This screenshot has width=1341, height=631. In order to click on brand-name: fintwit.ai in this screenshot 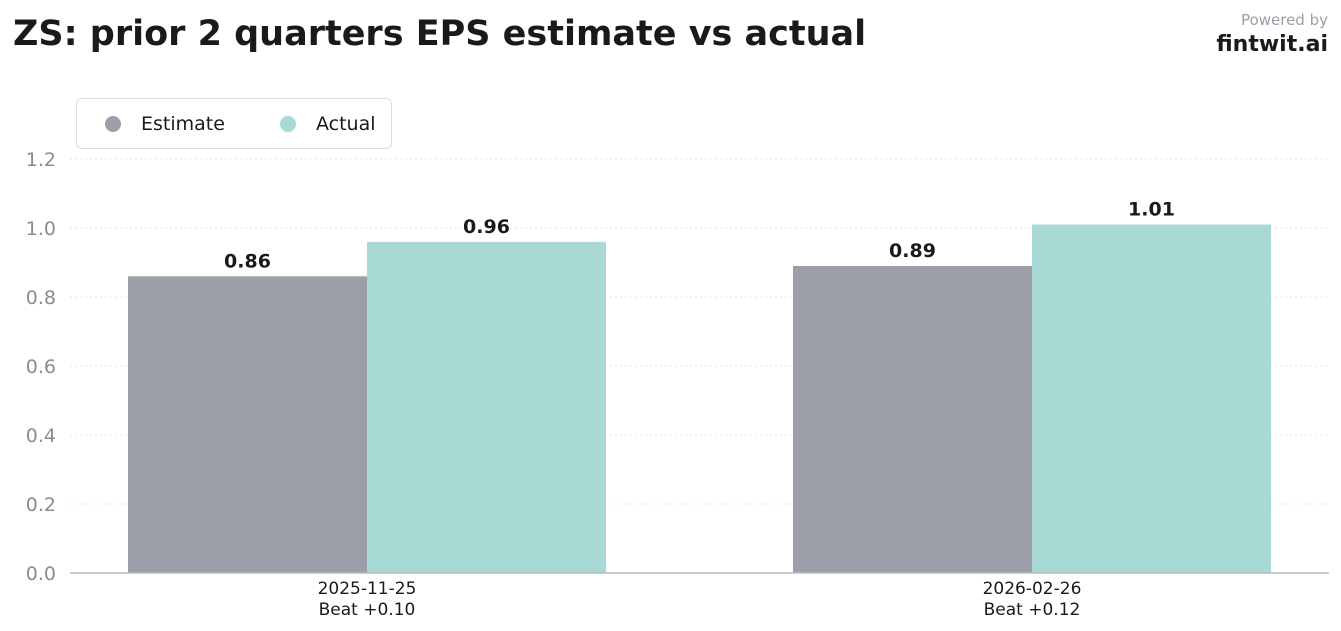, I will do `click(1272, 44)`.